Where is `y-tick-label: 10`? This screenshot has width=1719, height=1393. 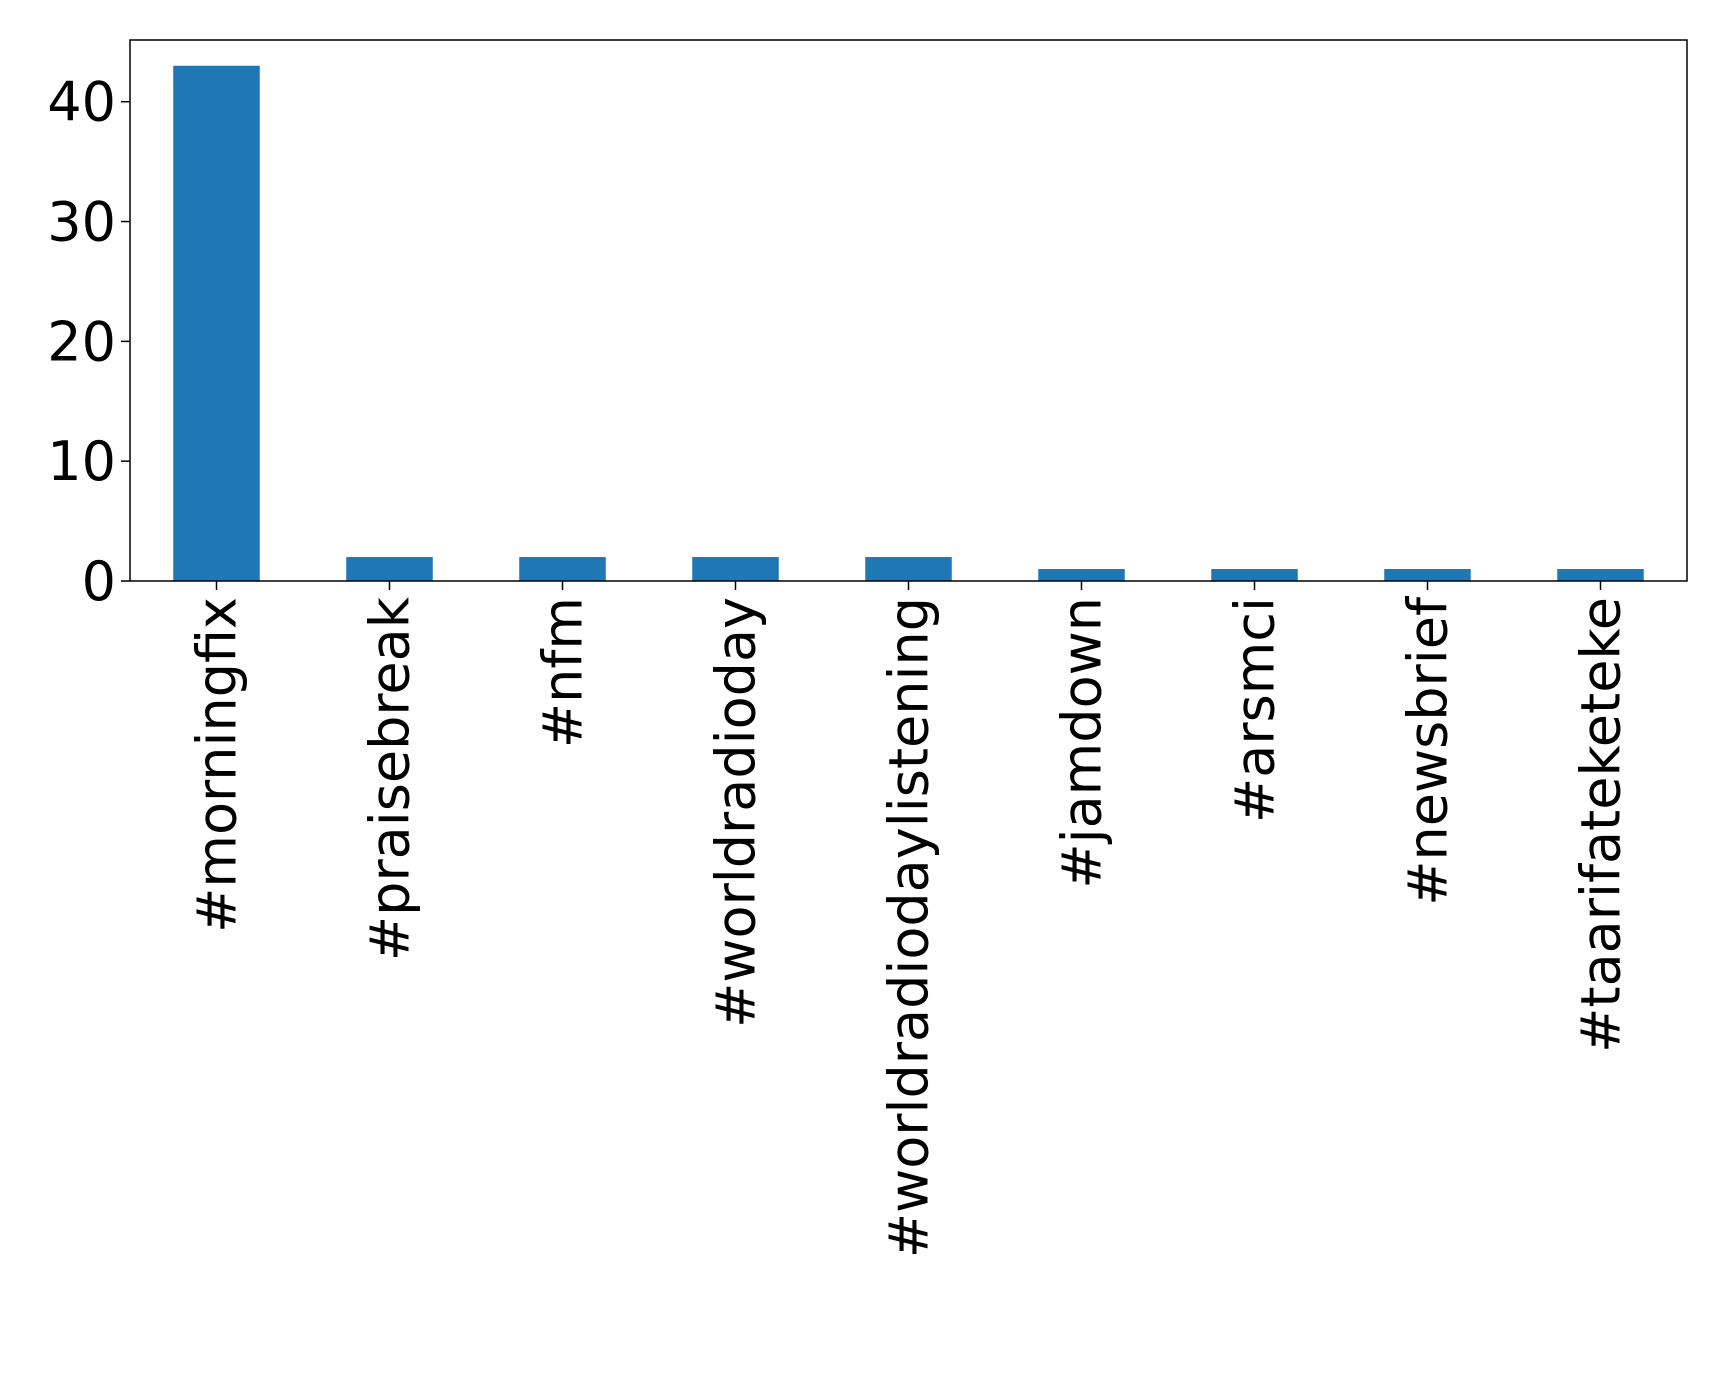
y-tick-label: 10 is located at coordinates (81, 461).